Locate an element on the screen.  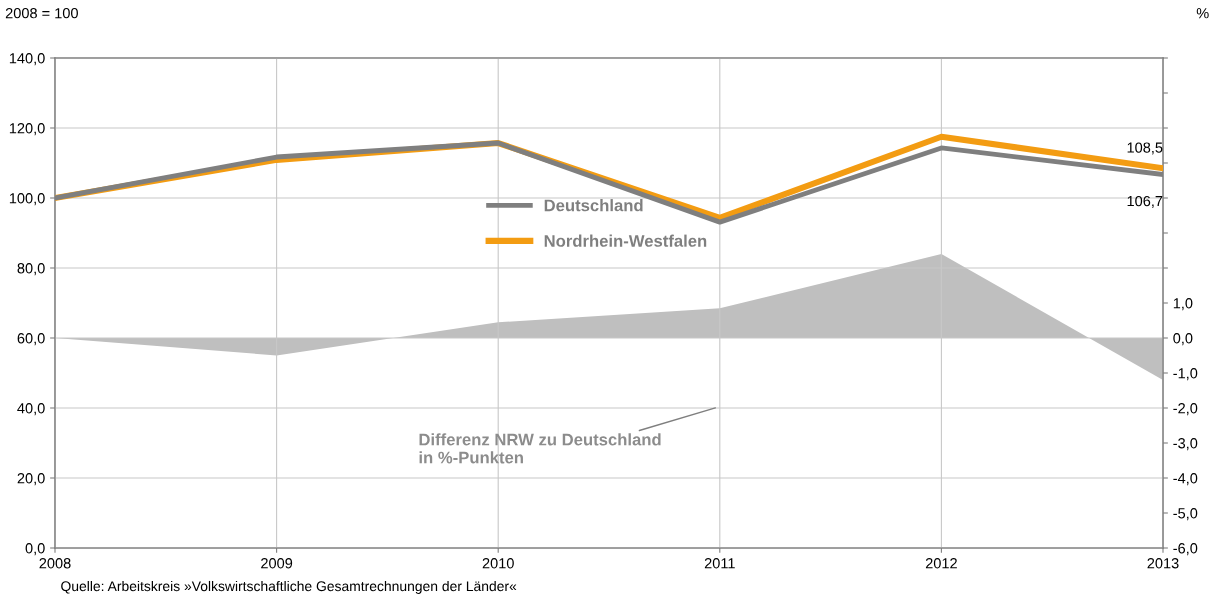
data-label: 108,5 is located at coordinates (1145, 148).